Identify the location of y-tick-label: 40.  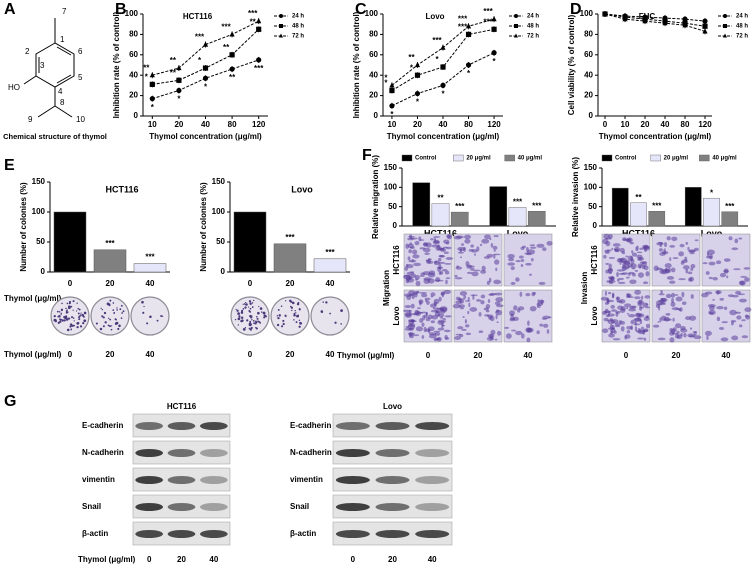
(133, 74).